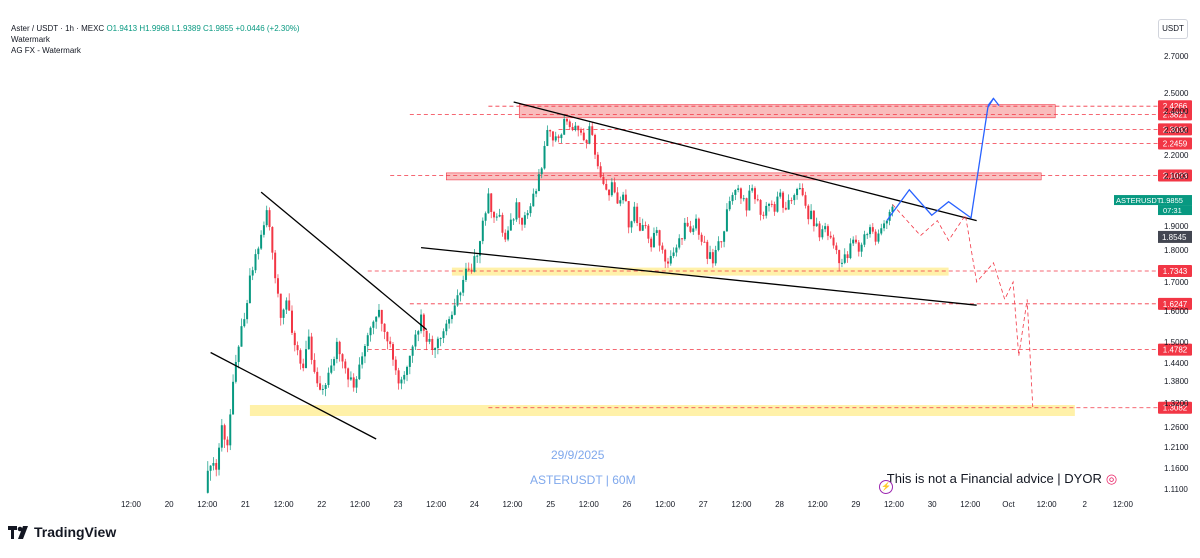  Describe the element at coordinates (886, 487) in the screenshot. I see `lightning-icon: ⚡` at that location.